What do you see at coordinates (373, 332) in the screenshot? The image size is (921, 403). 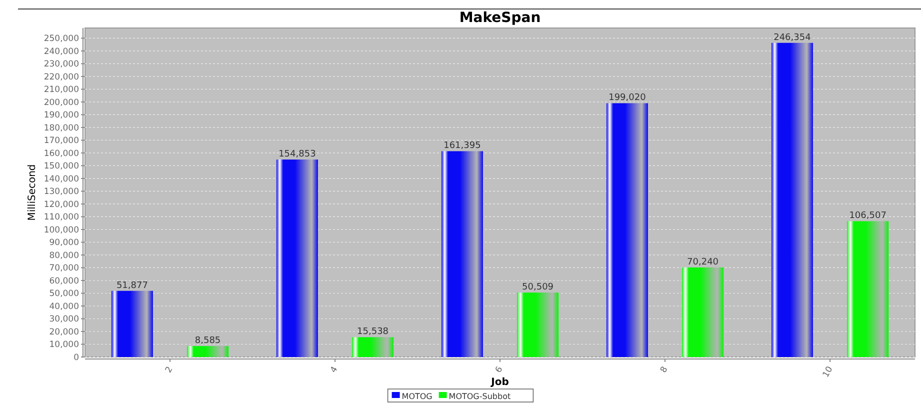 I see `data-label: 15,538` at bounding box center [373, 332].